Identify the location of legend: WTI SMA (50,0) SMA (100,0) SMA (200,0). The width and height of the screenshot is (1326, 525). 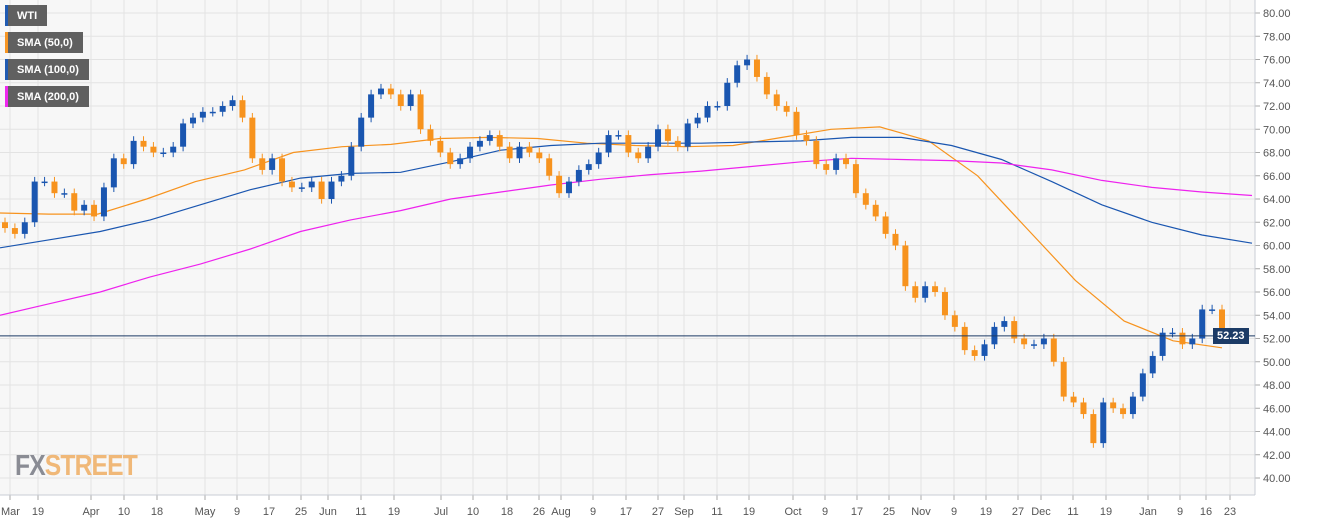
(47, 59).